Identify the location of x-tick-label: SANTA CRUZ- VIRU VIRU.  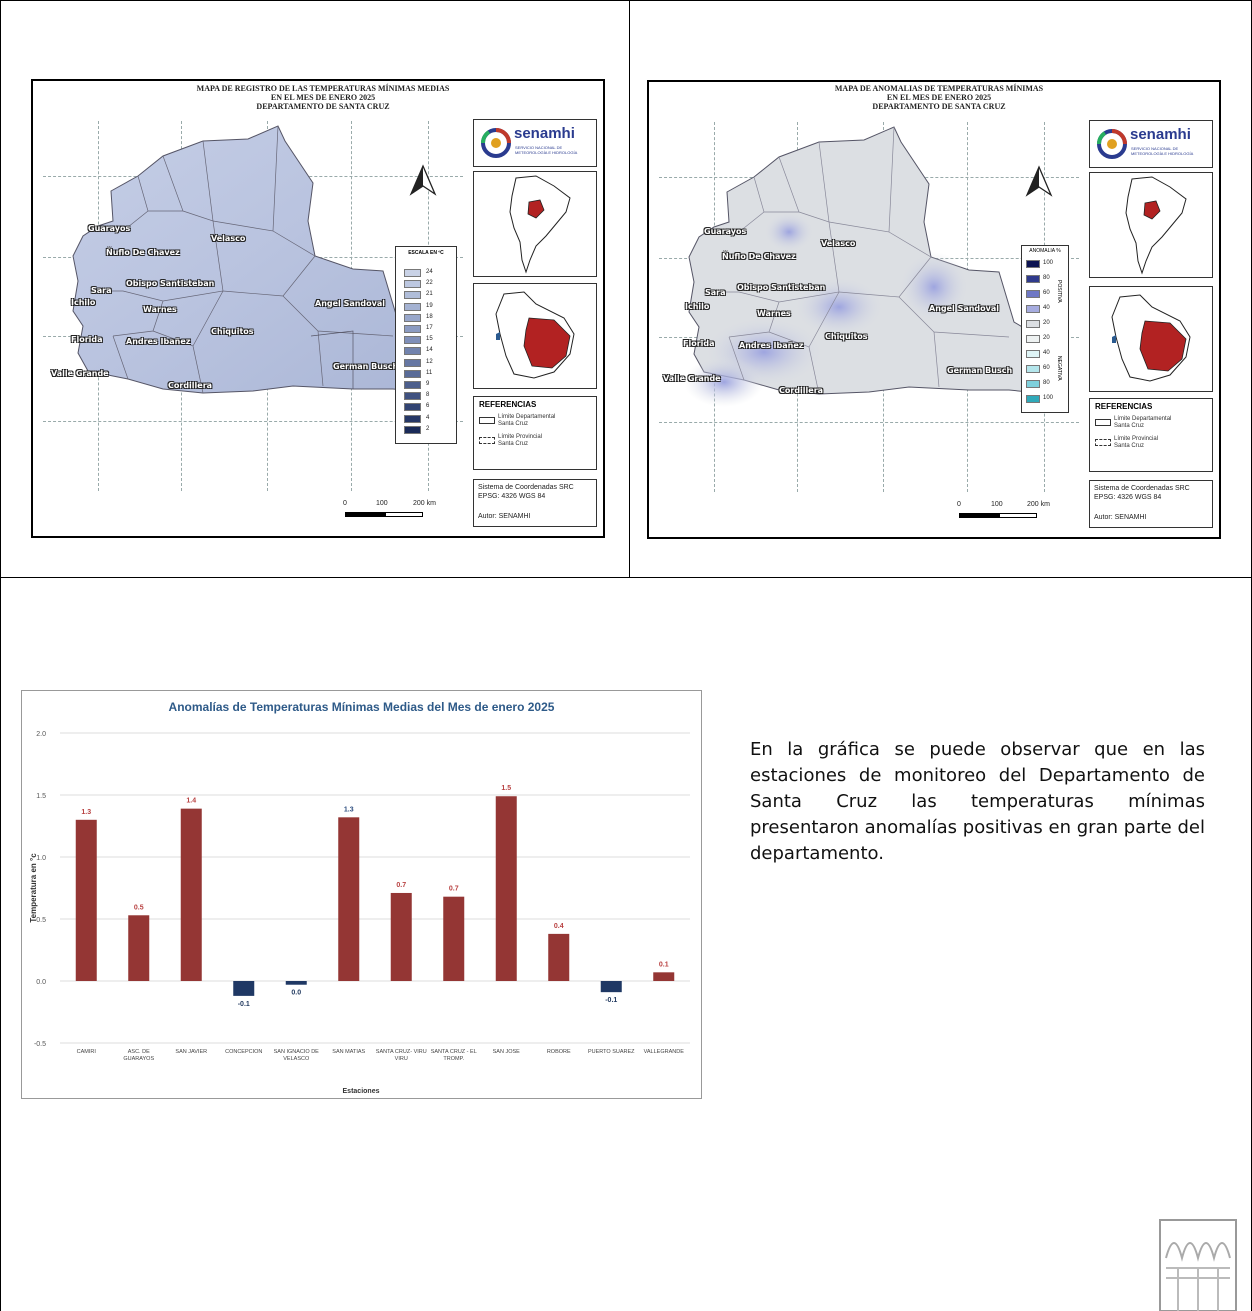
(401, 1055).